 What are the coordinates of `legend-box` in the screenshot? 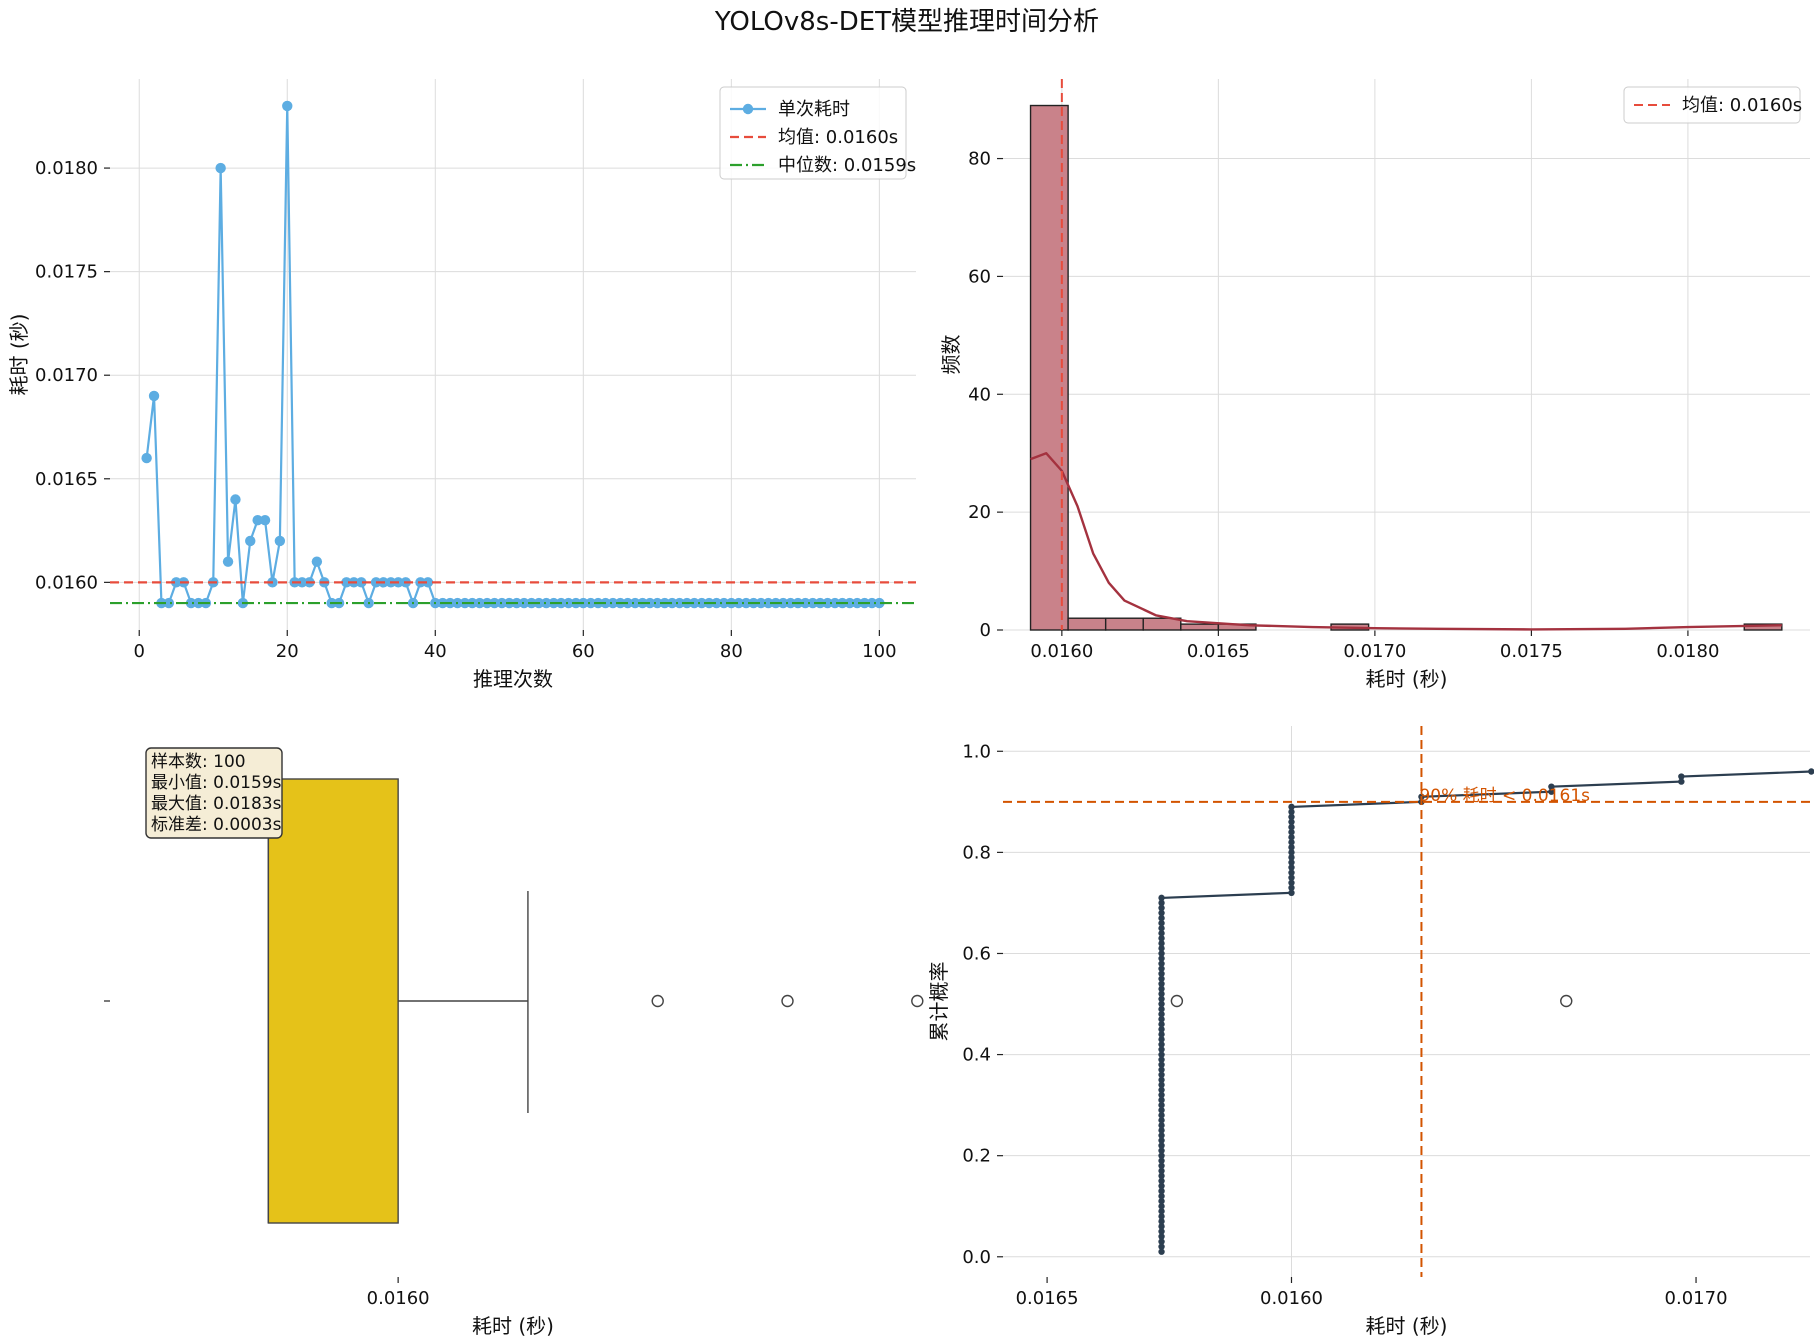 It's located at (813, 133).